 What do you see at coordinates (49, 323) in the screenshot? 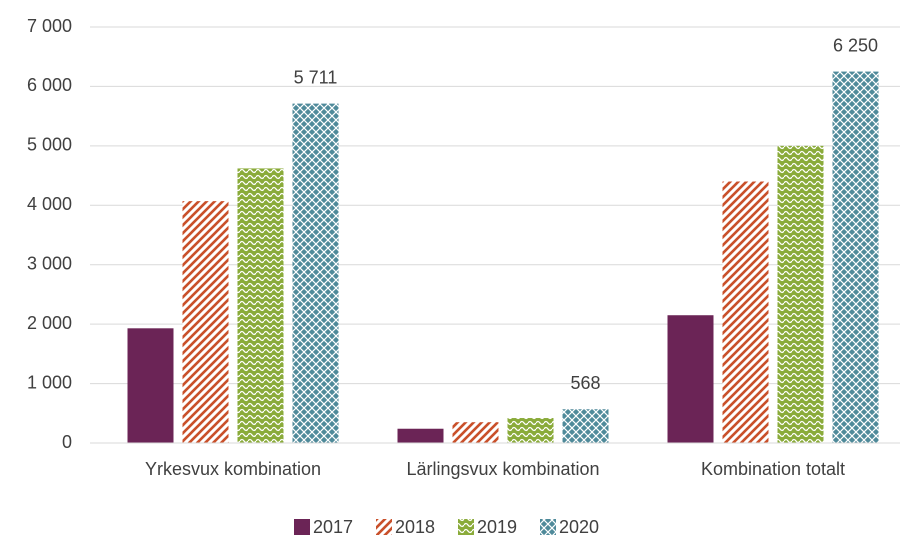
I see `y-tick-label: 2 000` at bounding box center [49, 323].